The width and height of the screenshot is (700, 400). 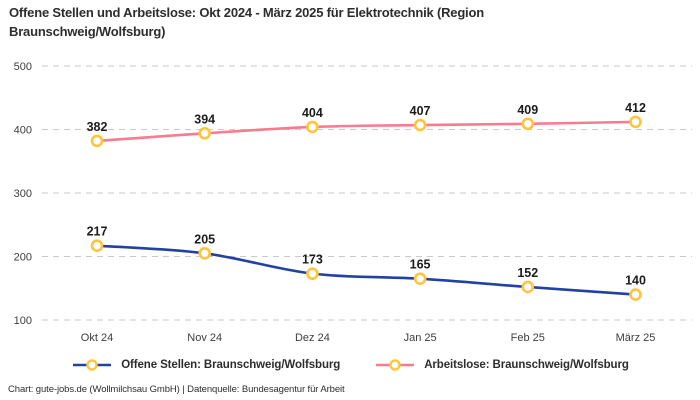 I want to click on data-point-label: 140, so click(x=635, y=281).